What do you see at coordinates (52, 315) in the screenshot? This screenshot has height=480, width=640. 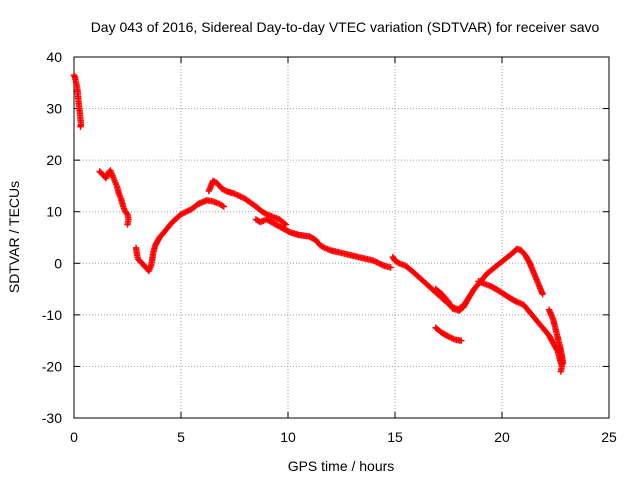 I see `y-tick-label: -10` at bounding box center [52, 315].